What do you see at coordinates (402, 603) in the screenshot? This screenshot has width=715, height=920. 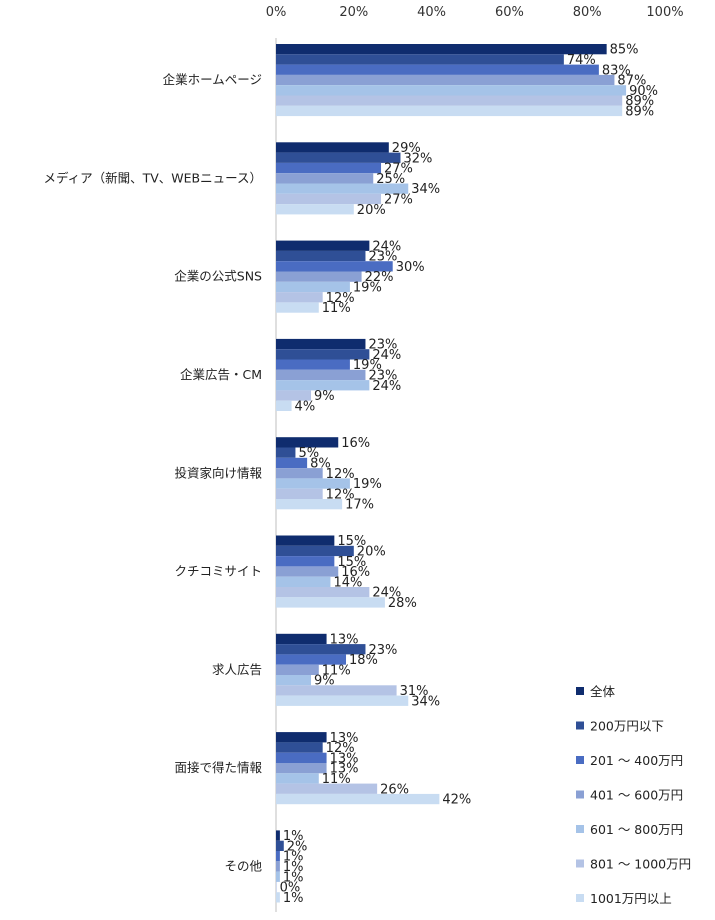 I see `data-label: 28%` at bounding box center [402, 603].